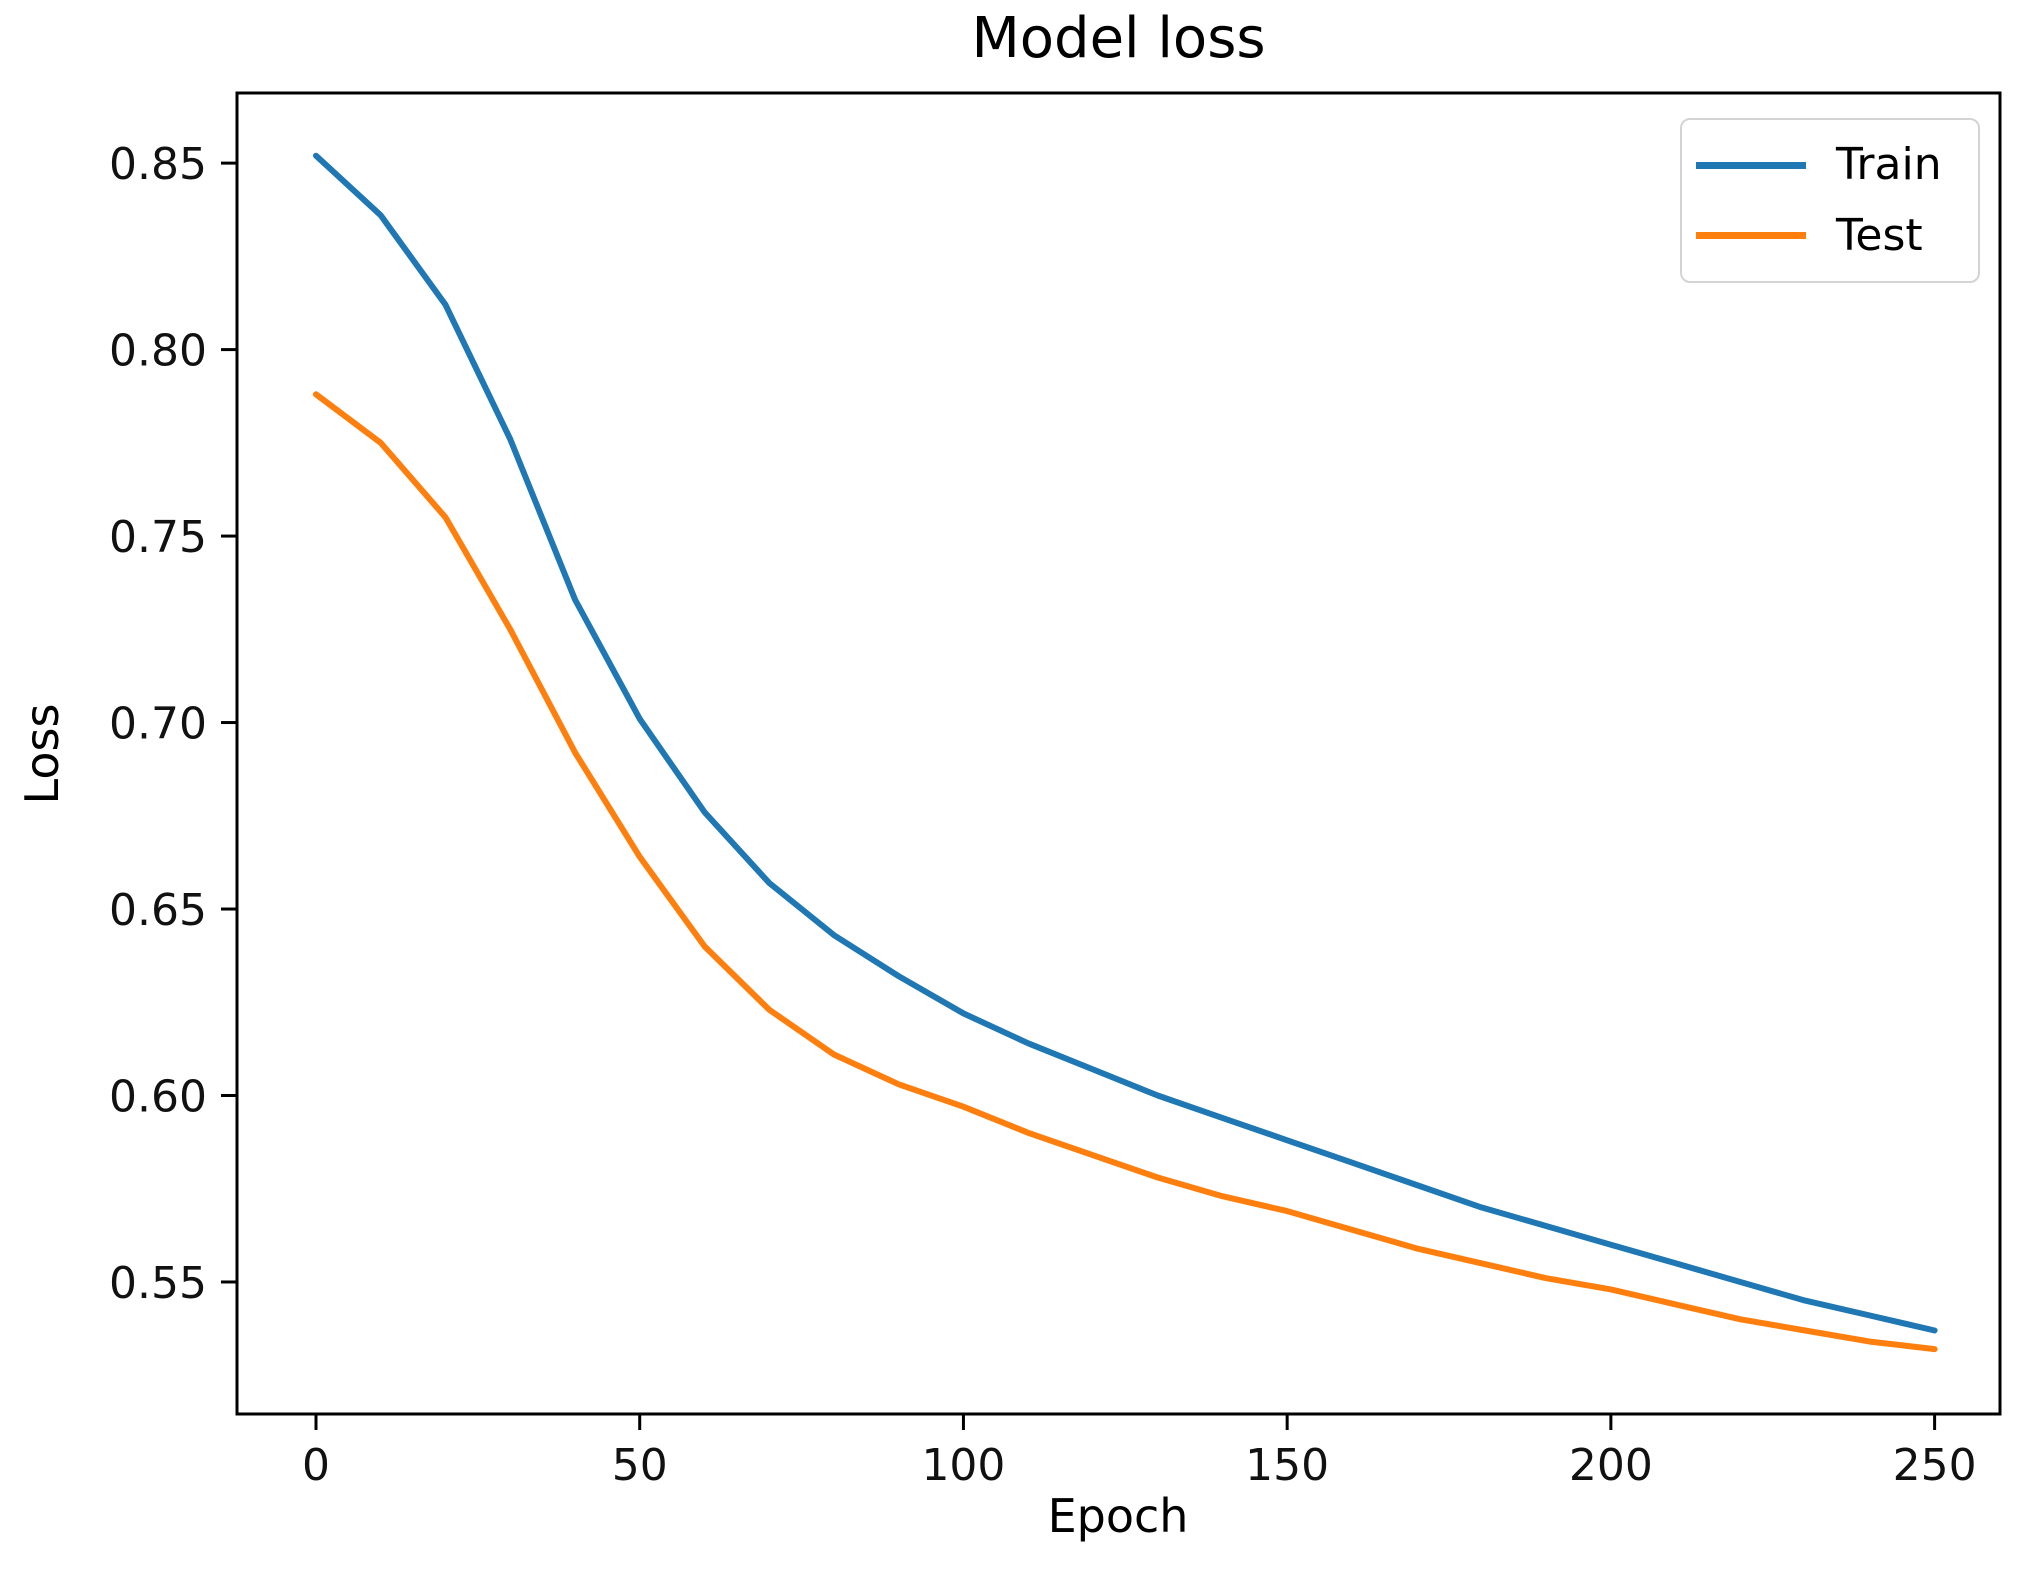 Image resolution: width=2027 pixels, height=1580 pixels. What do you see at coordinates (158, 1096) in the screenshot?
I see `y-tick-label: 0.60` at bounding box center [158, 1096].